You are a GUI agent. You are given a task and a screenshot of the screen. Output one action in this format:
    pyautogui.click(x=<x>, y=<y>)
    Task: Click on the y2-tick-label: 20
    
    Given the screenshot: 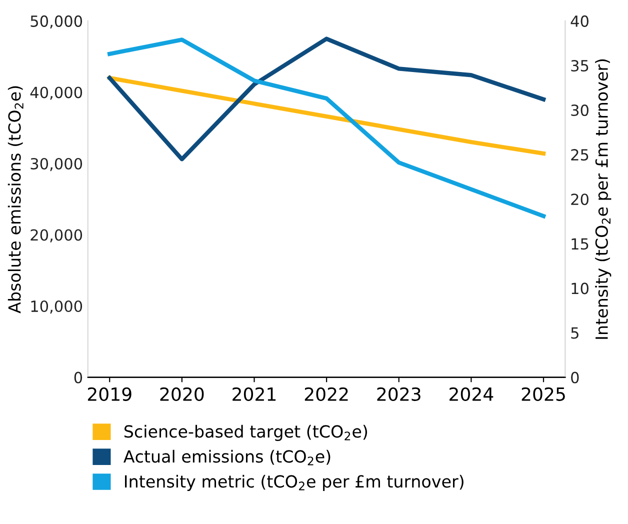 What is the action you would take?
    pyautogui.click(x=579, y=200)
    